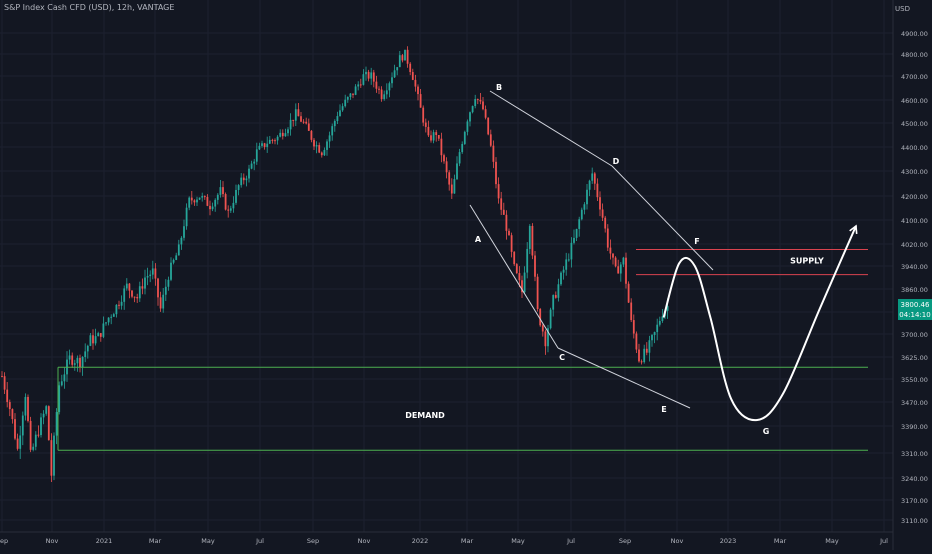 Image resolution: width=932 pixels, height=554 pixels. Describe the element at coordinates (914, 335) in the screenshot. I see `price-tick-label: 3700.00` at that location.